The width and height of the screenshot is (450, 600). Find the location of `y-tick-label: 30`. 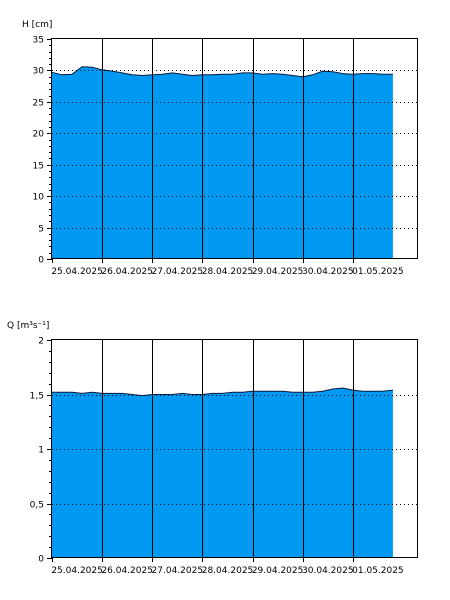

y-tick-label: 30 is located at coordinates (39, 72).